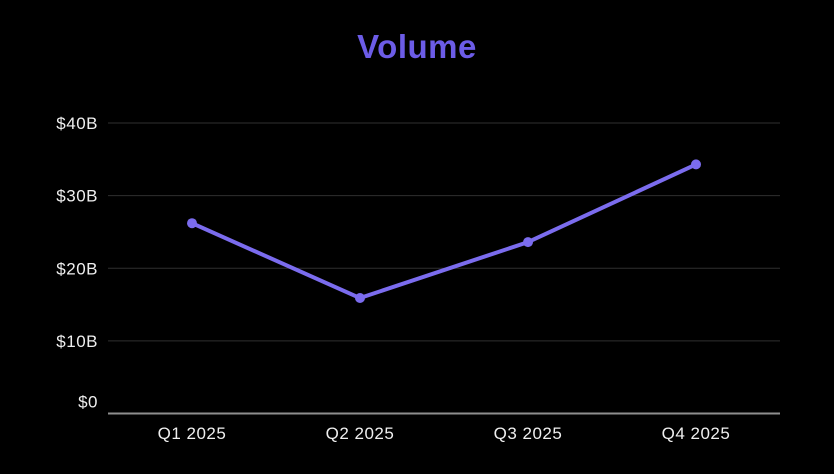  I want to click on data-point-q1-2025, so click(192, 223).